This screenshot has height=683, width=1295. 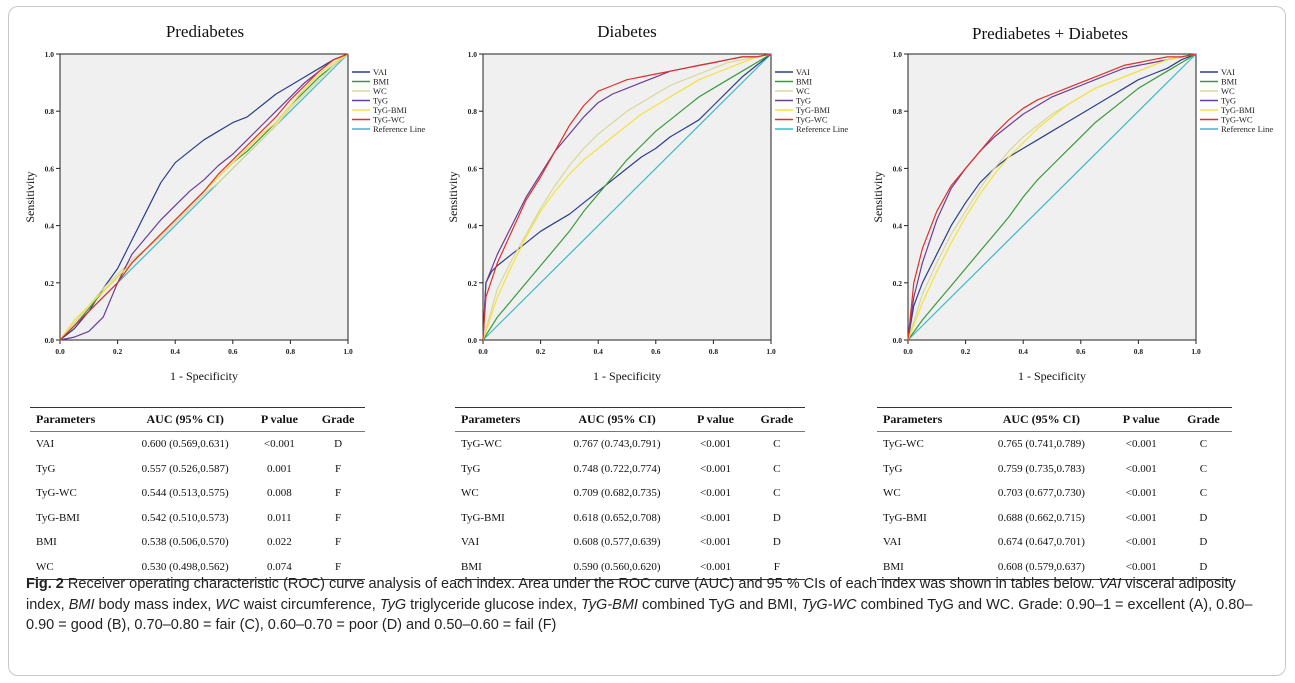 I want to click on cell-auc: 0.765 (0.741,0.789), so click(x=1041, y=444).